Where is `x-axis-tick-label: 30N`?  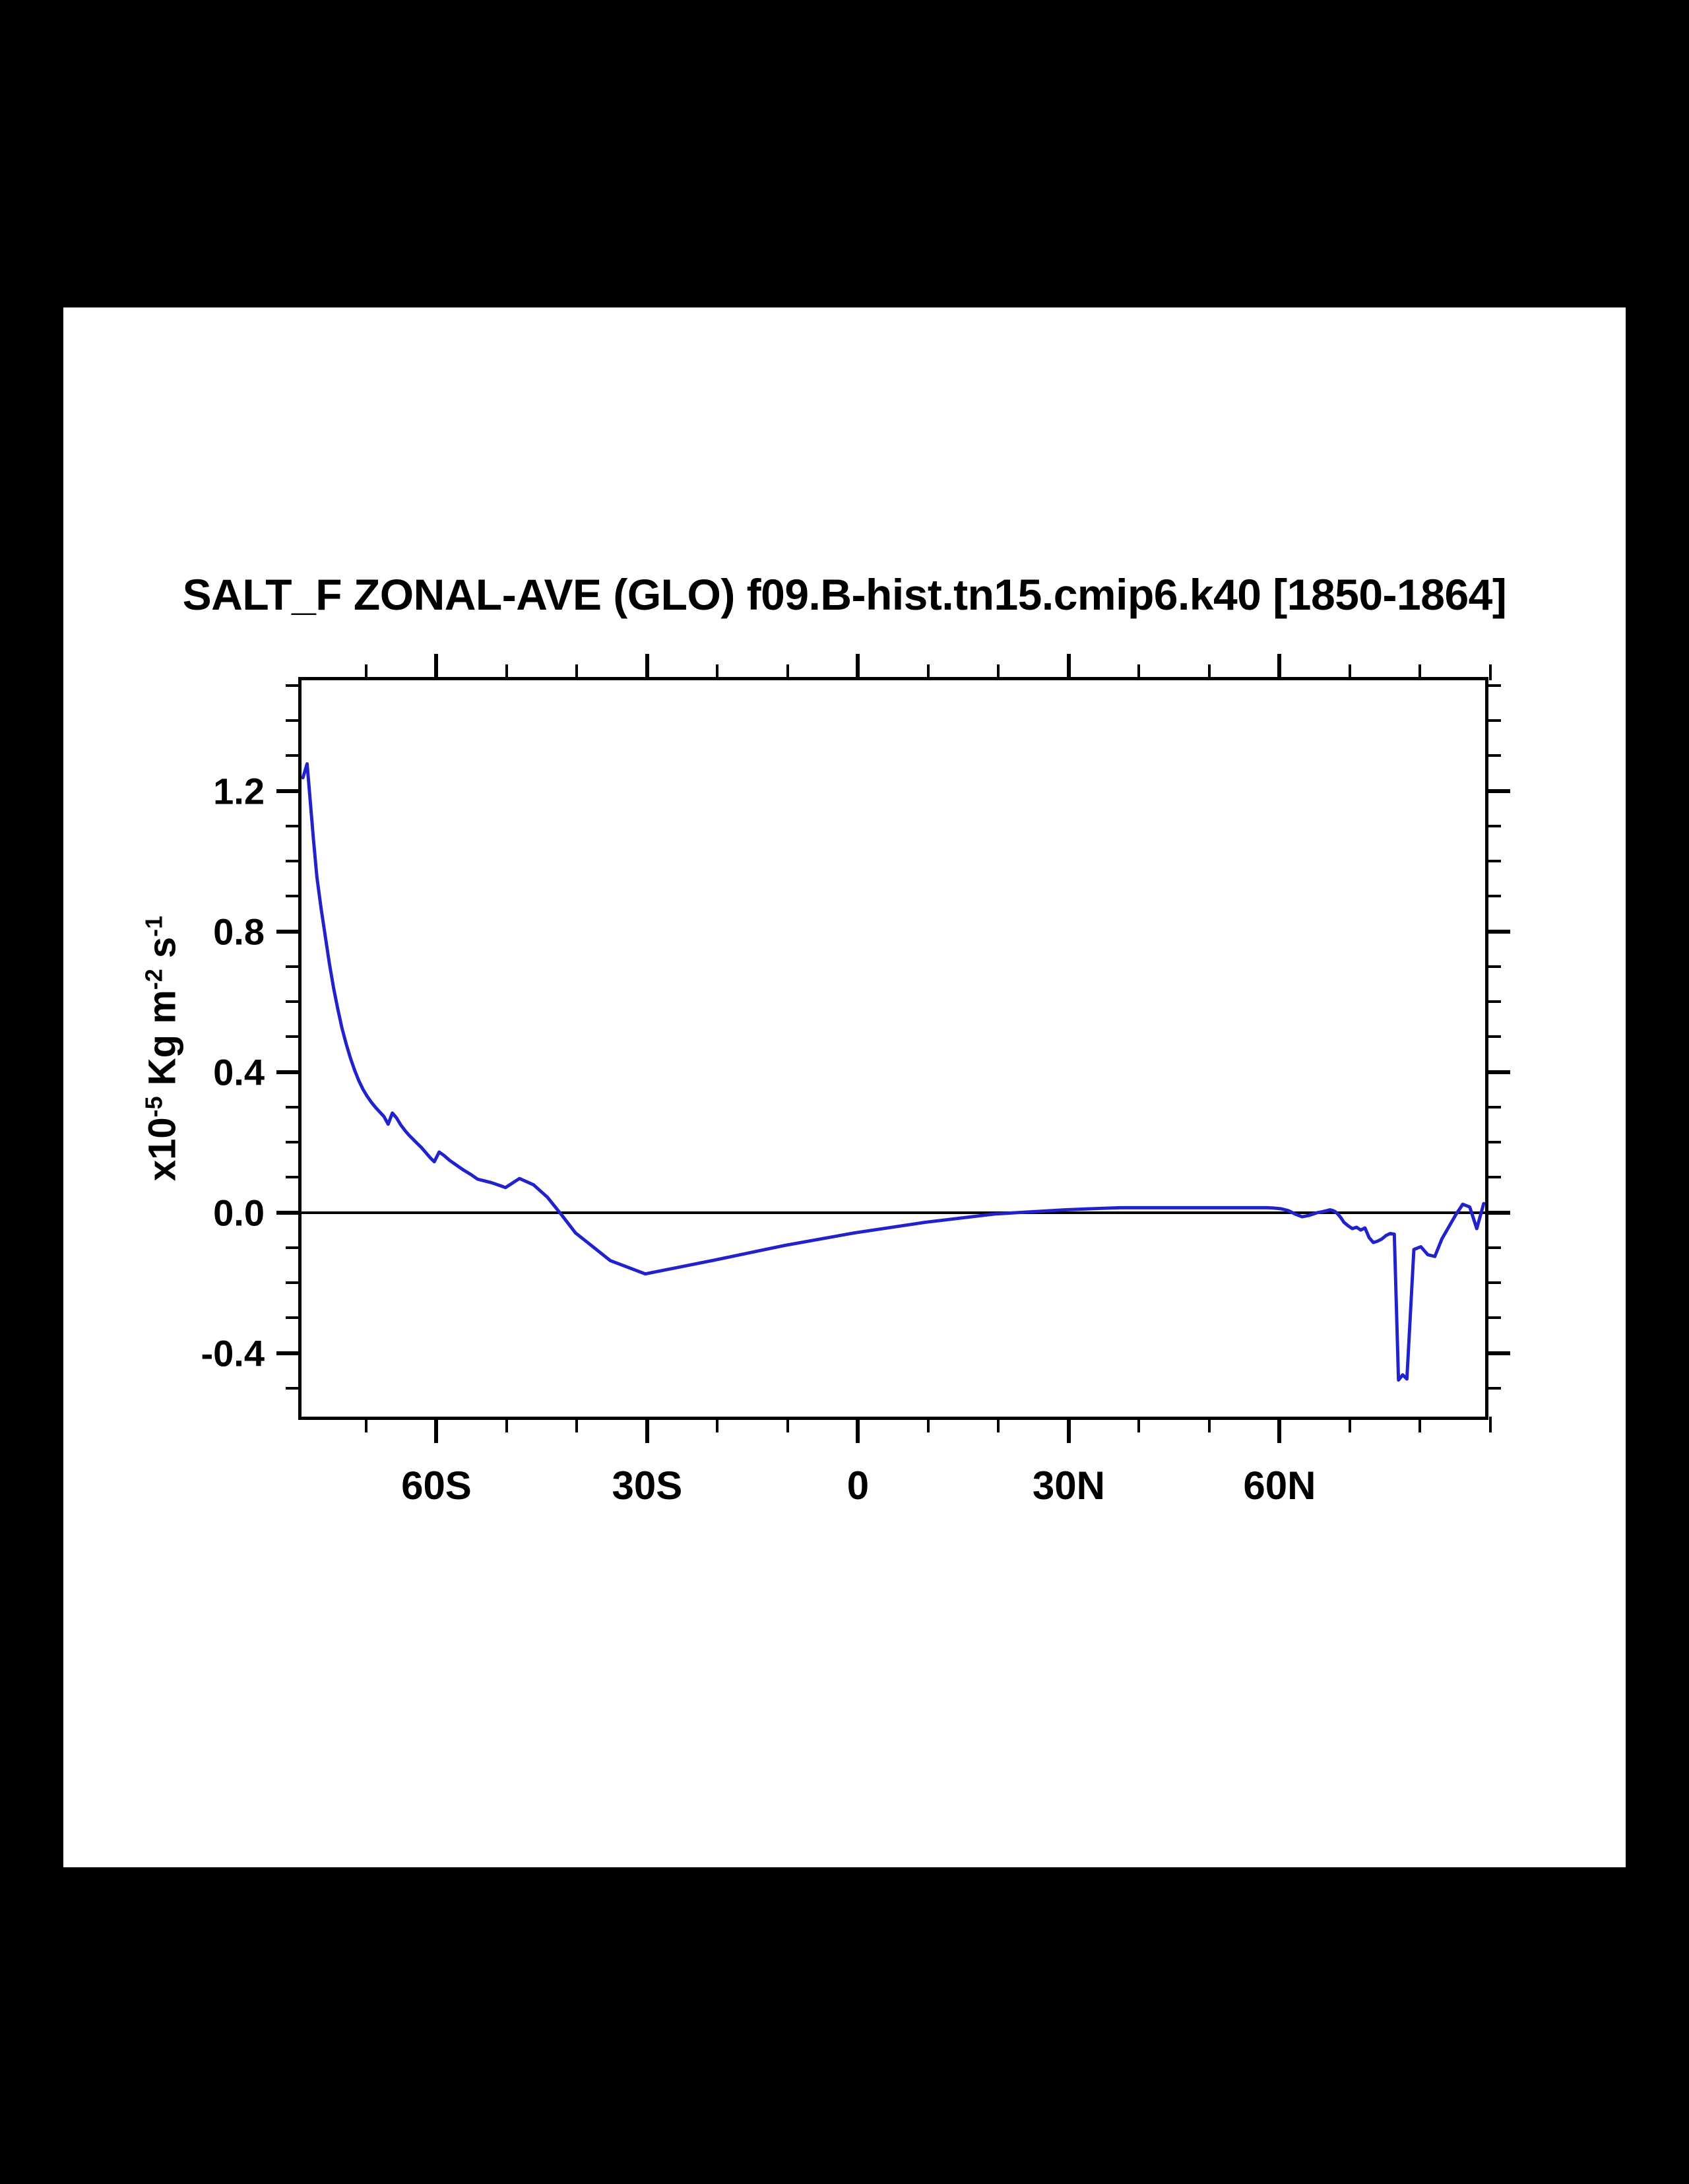 x-axis-tick-label: 30N is located at coordinates (1068, 1485).